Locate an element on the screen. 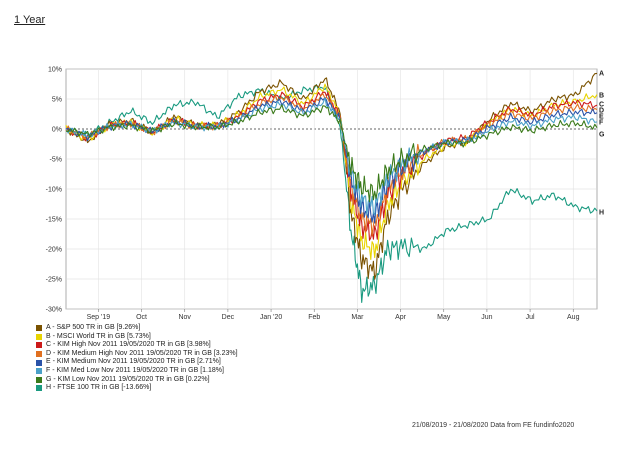 Image resolution: width=644 pixels, height=456 pixels. x-tick-label: Mar is located at coordinates (357, 317).